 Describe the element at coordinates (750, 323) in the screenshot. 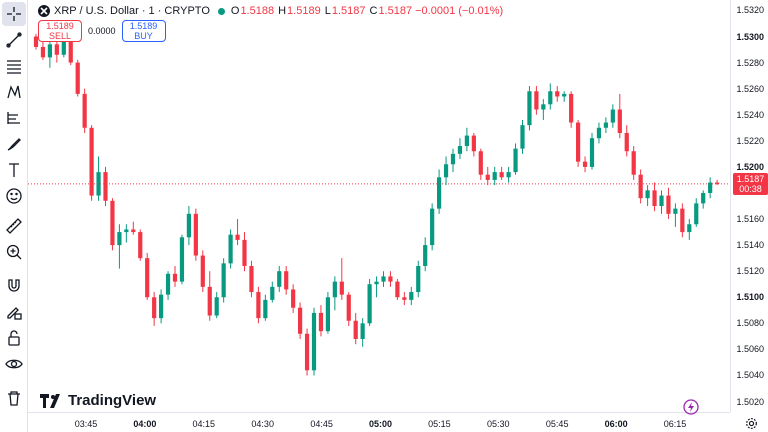

I see `price-tick-label: 1.5080` at that location.